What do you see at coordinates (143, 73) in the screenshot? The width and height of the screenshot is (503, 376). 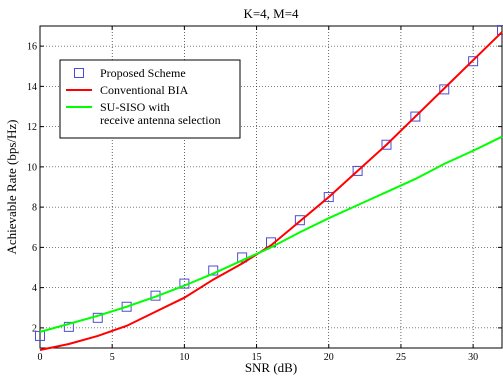 I see `legend-label: Proposed Scheme` at bounding box center [143, 73].